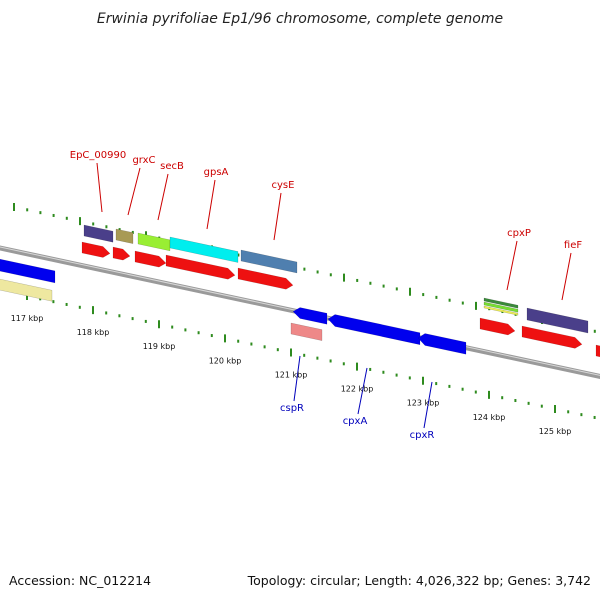 This screenshot has width=600, height=600. I want to click on gene-box-fief, so click(557, 320).